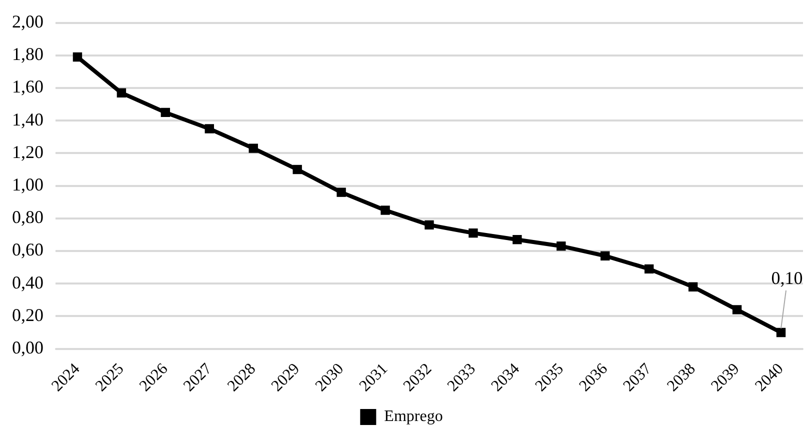  What do you see at coordinates (413, 417) in the screenshot?
I see `legend-label: Emprego` at bounding box center [413, 417].